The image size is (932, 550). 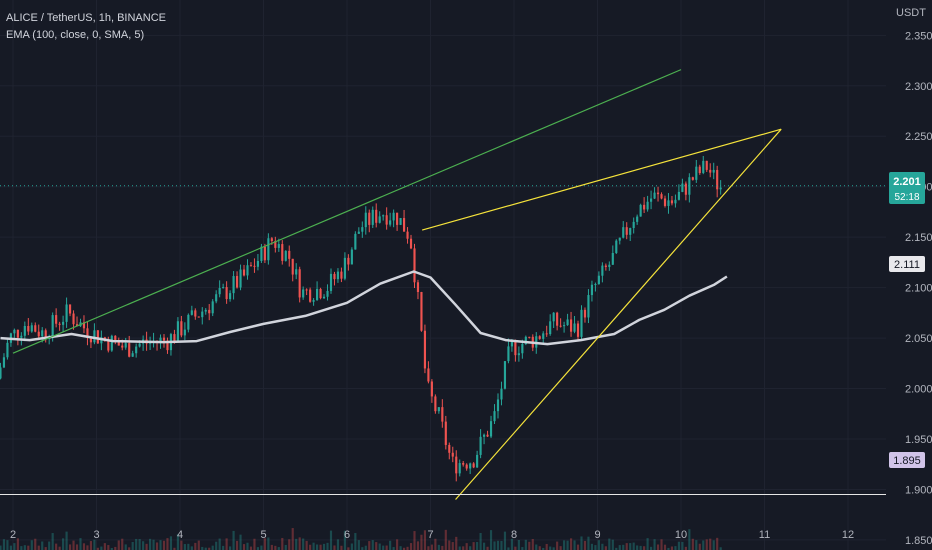 I want to click on symbol-title: ALICE / TetherUS, 1h, BINANCE, so click(x=86, y=18).